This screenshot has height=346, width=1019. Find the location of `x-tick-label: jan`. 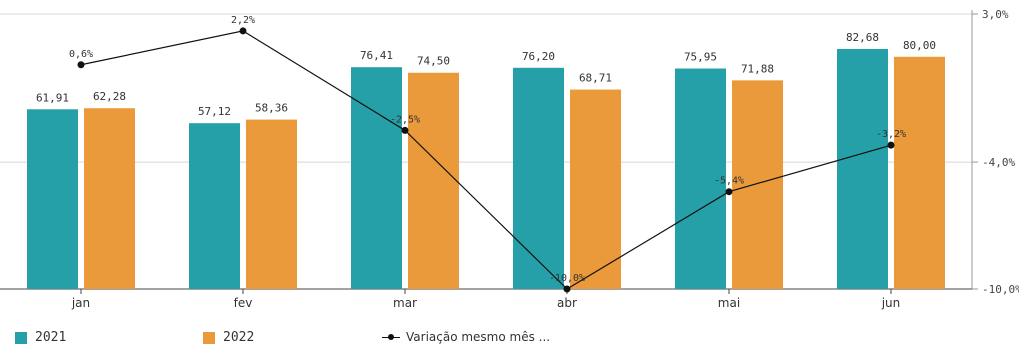

x-tick-label: jan is located at coordinates (80, 303).